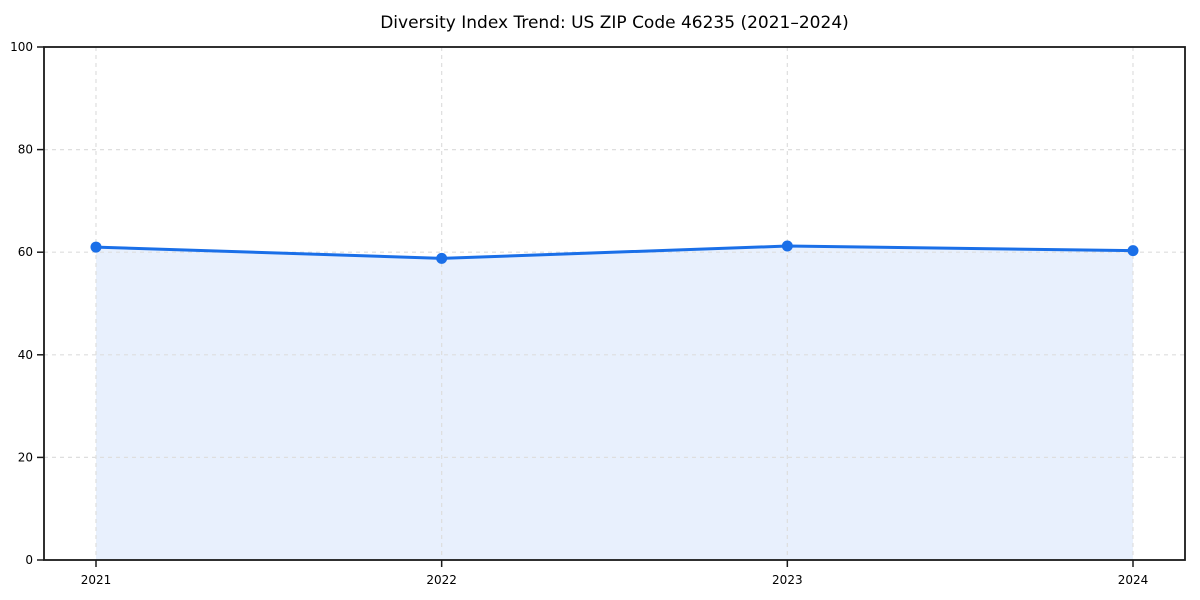 This screenshot has height=600, width=1200. Describe the element at coordinates (21, 47) in the screenshot. I see `y-tick-label: 100` at that location.